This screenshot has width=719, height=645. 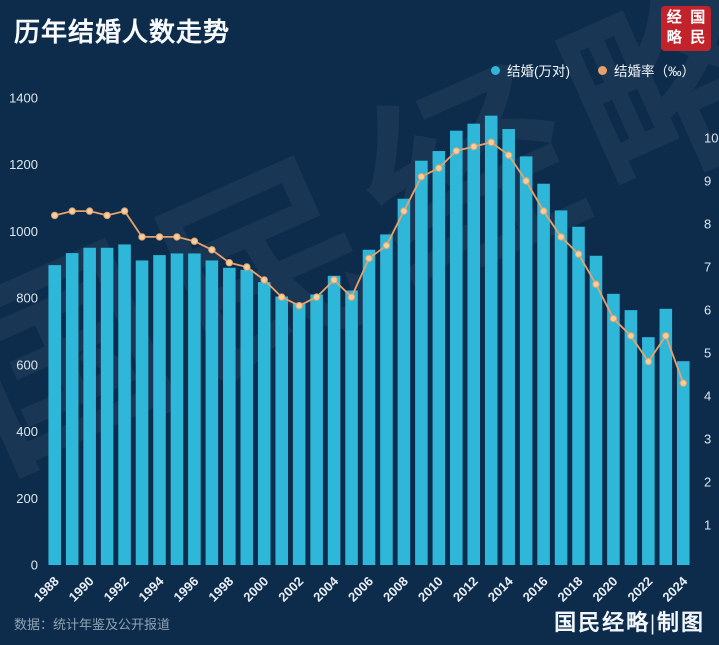 What do you see at coordinates (23, 164) in the screenshot?
I see `svg-text: 1200` at bounding box center [23, 164].